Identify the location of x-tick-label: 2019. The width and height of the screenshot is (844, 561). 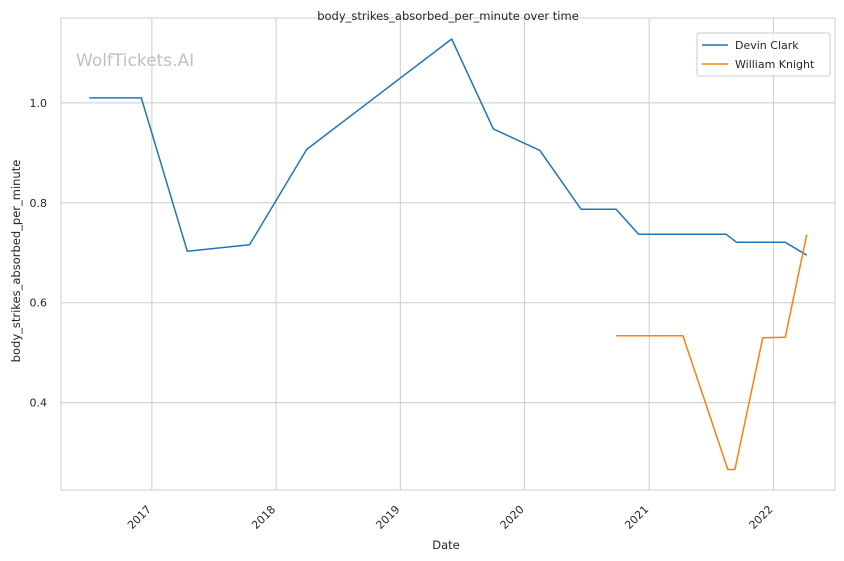
(387, 517).